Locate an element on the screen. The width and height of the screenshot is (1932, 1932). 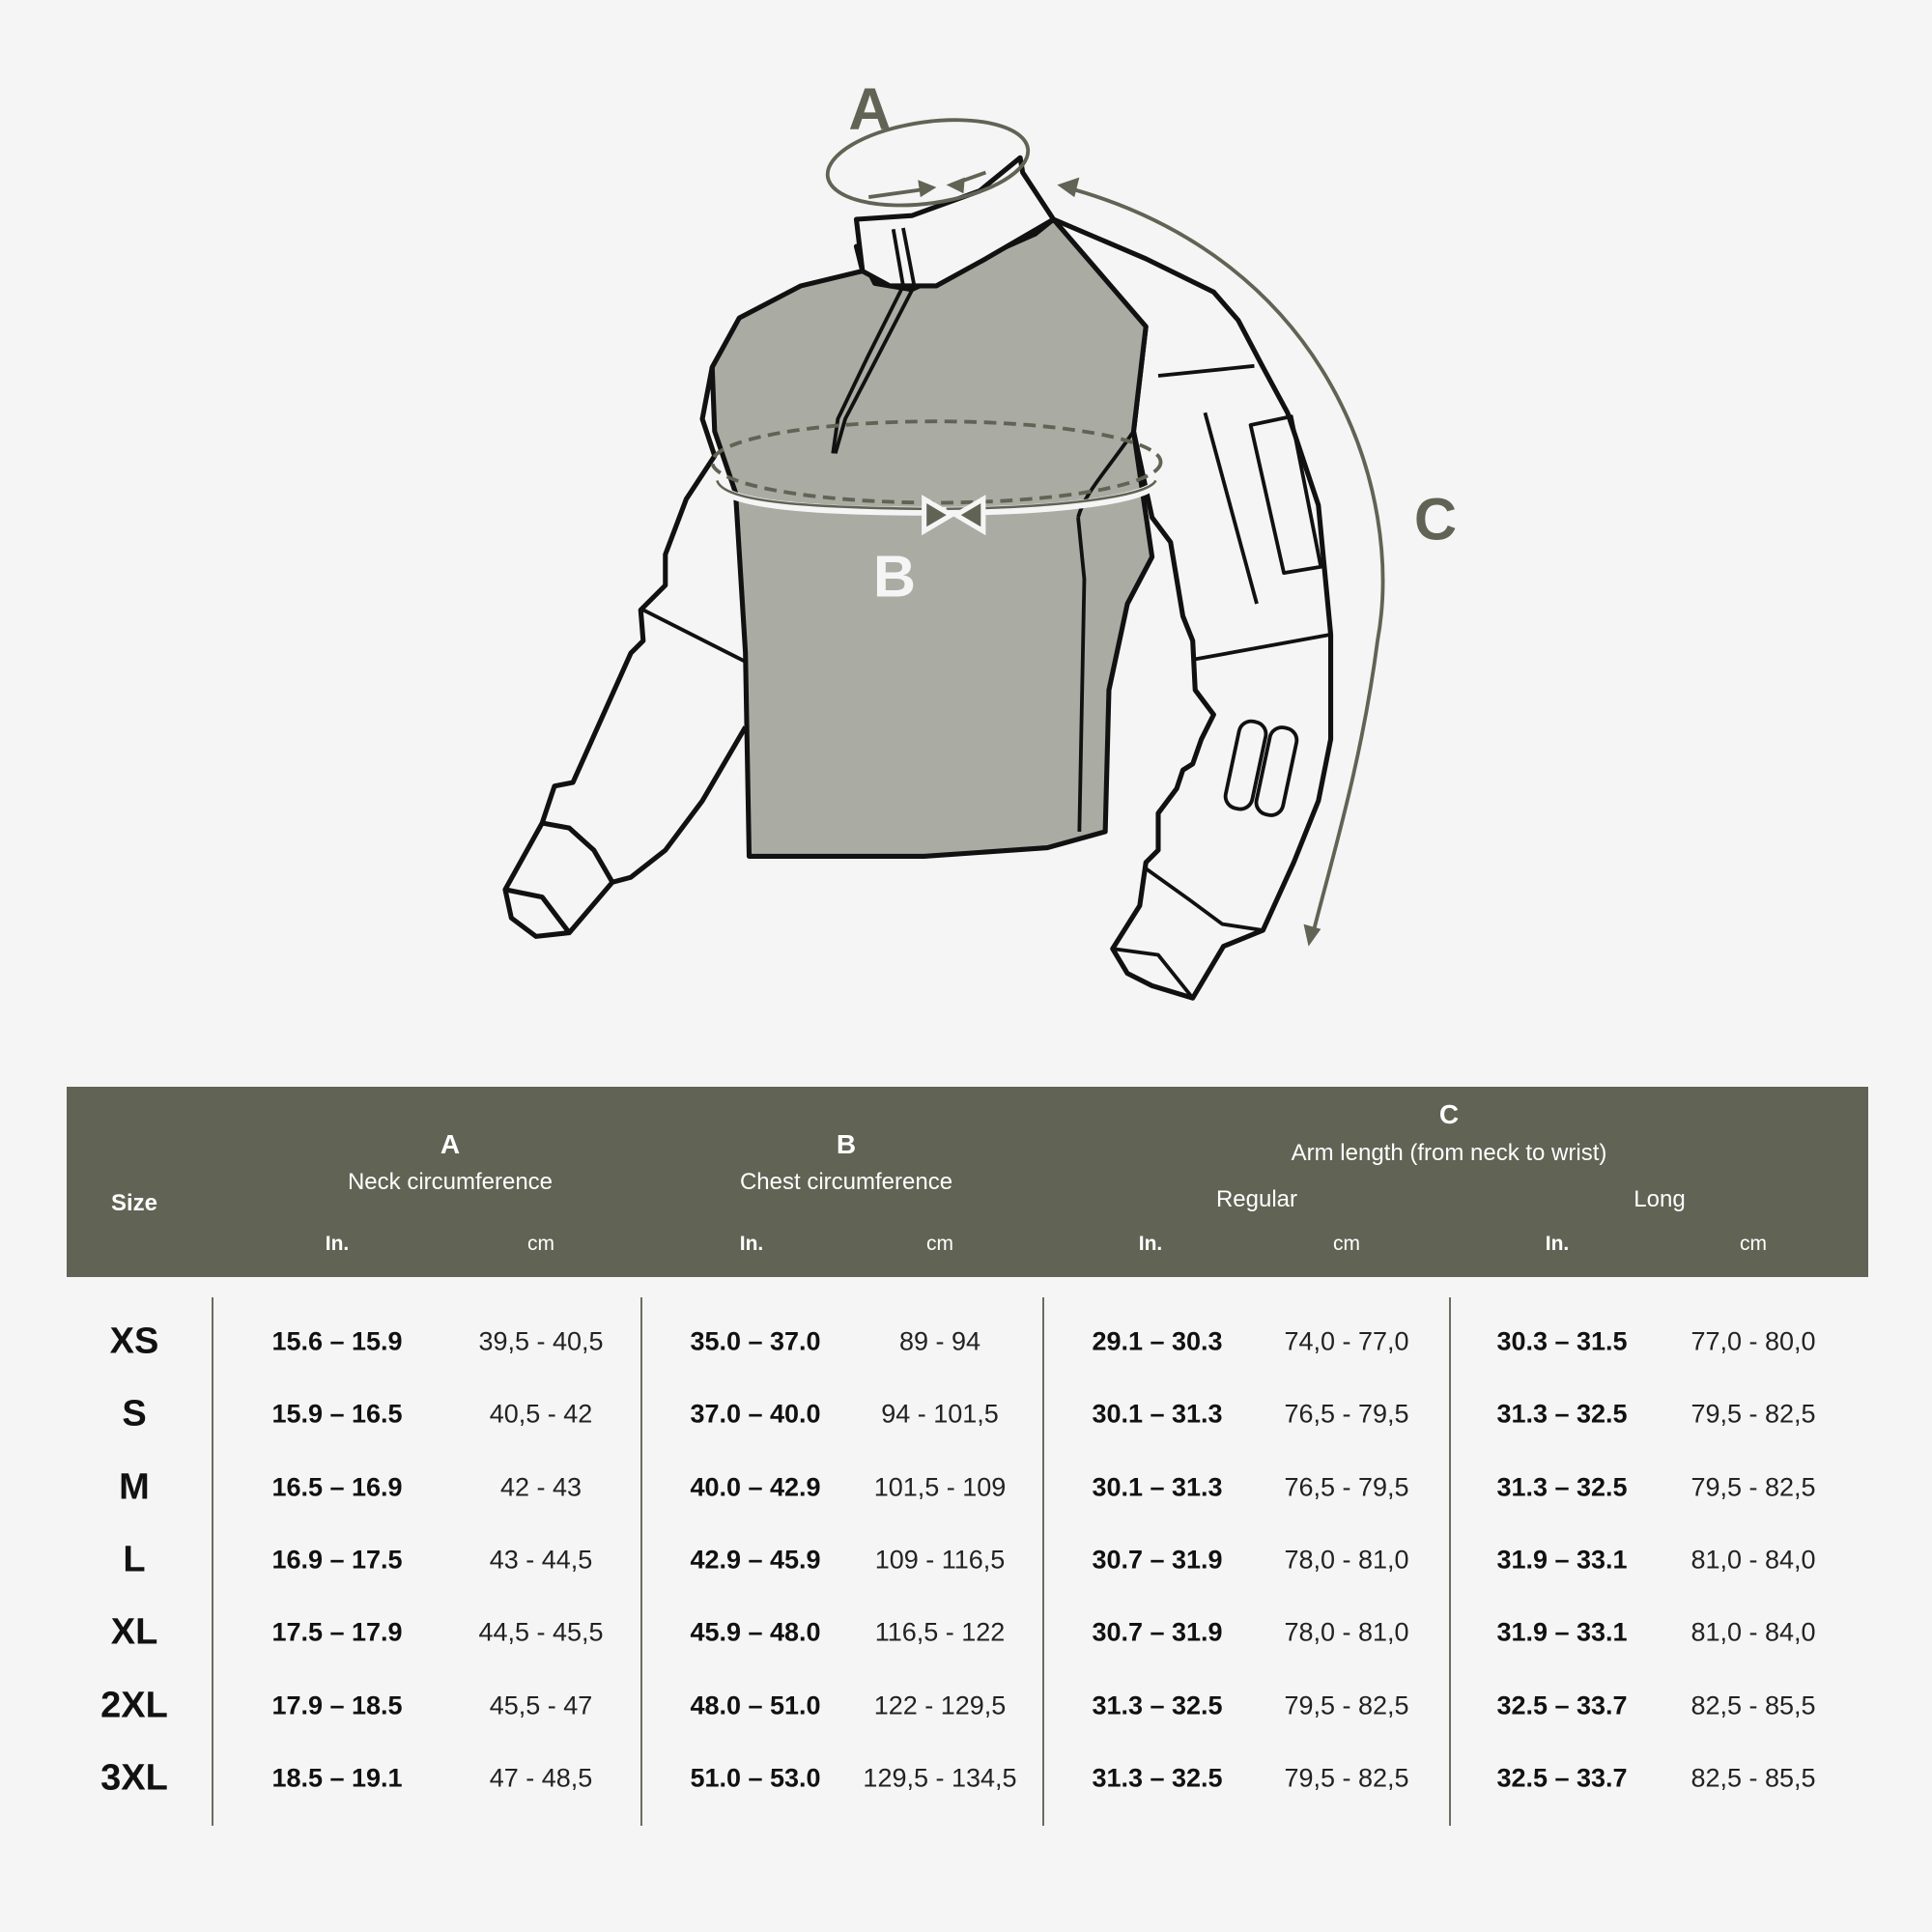
table-header is located at coordinates (967, 1182).